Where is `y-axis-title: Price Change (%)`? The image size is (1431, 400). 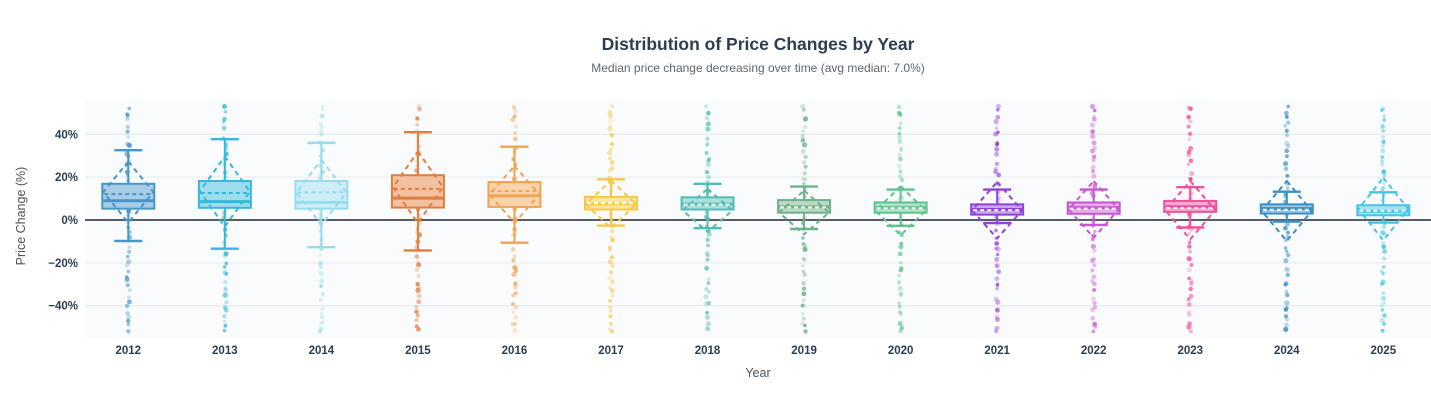 y-axis-title: Price Change (%) is located at coordinates (21, 216).